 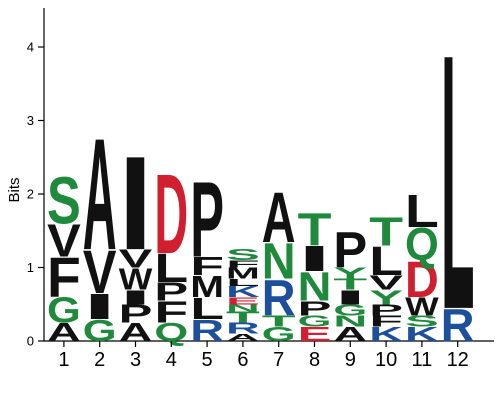 I want to click on x-tick-label: 9, so click(x=350, y=360).